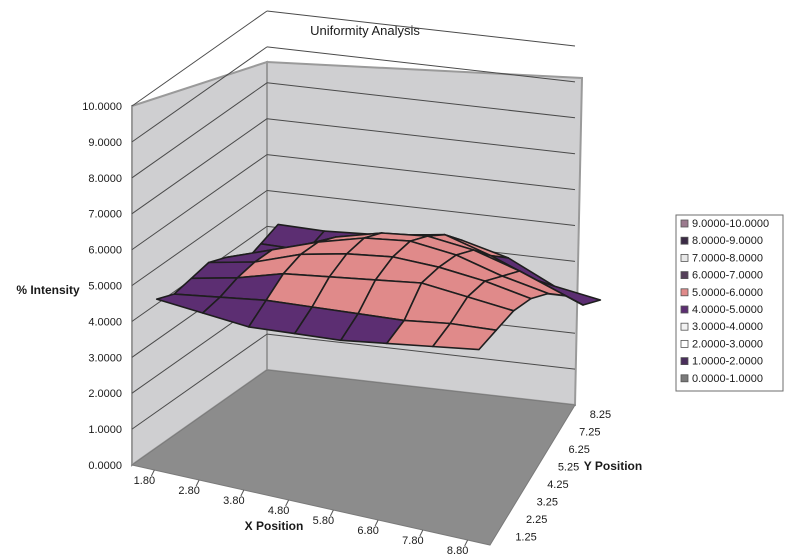 This screenshot has width=800, height=557. I want to click on legend-box, so click(729, 303).